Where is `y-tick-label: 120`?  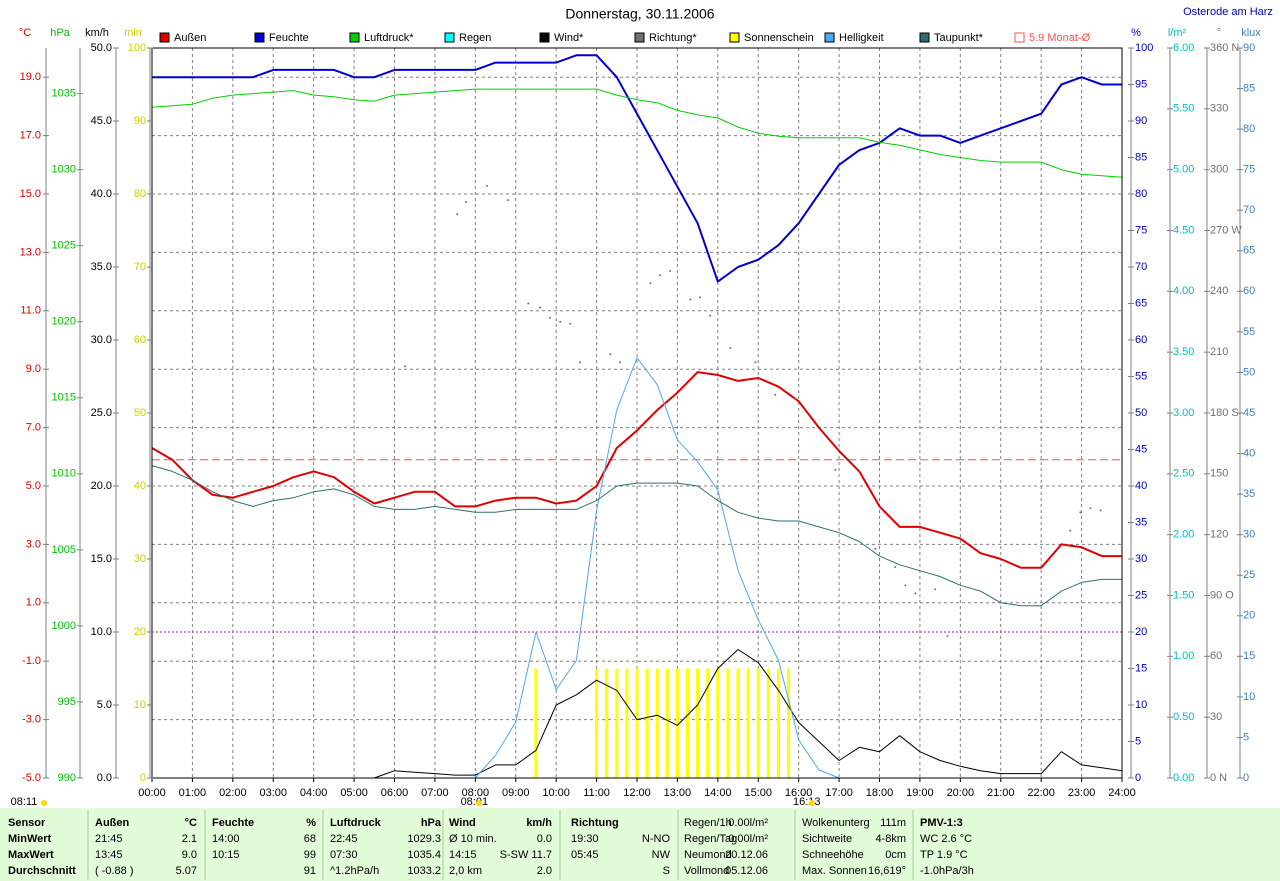 y-tick-label: 120 is located at coordinates (1219, 535).